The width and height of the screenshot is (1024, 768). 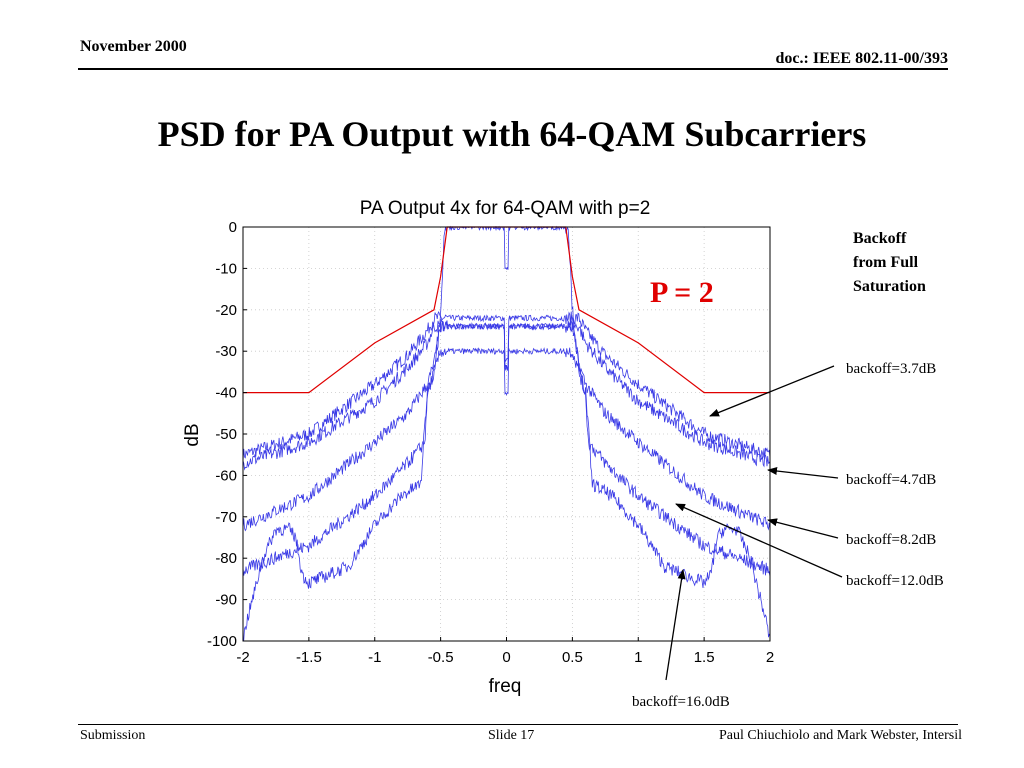 I want to click on y-axis-label: dB, so click(x=192, y=434).